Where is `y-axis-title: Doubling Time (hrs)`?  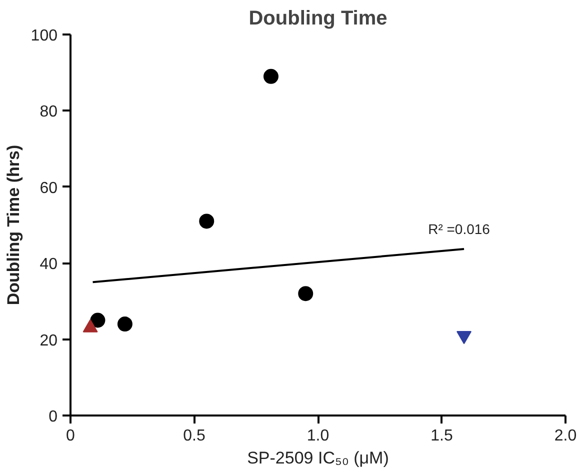
y-axis-title: Doubling Time (hrs) is located at coordinates (13, 225).